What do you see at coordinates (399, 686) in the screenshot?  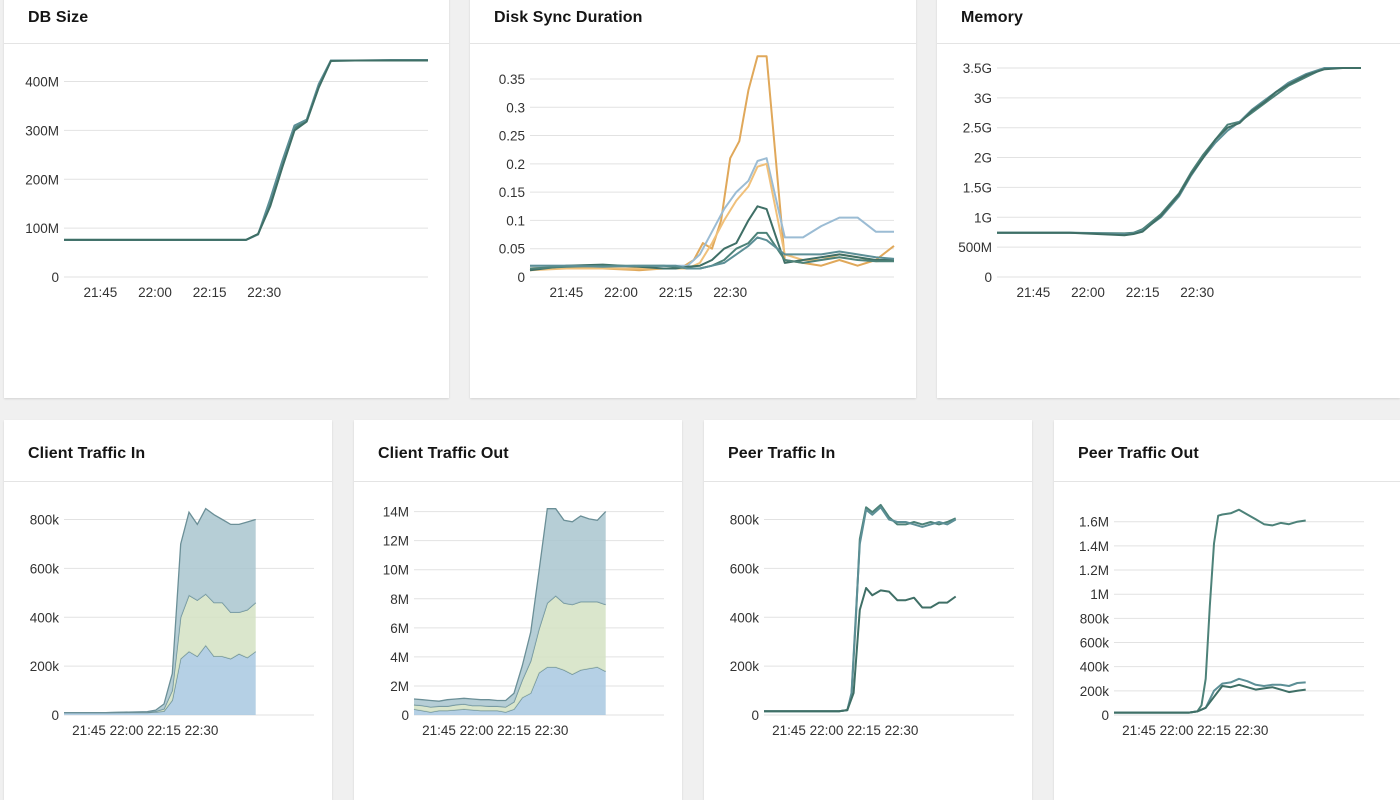 I see `y-tick-label: 2M` at bounding box center [399, 686].